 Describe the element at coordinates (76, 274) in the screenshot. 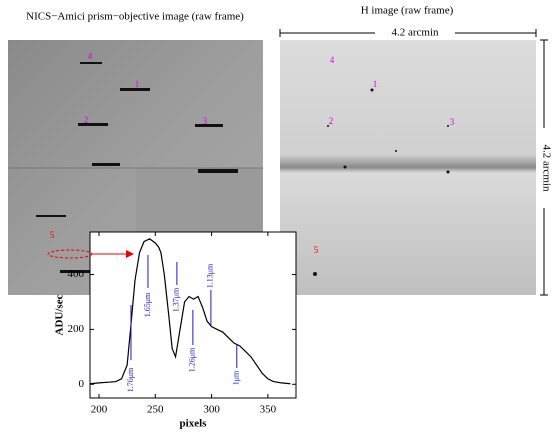

I see `y-tick-label: 400` at that location.